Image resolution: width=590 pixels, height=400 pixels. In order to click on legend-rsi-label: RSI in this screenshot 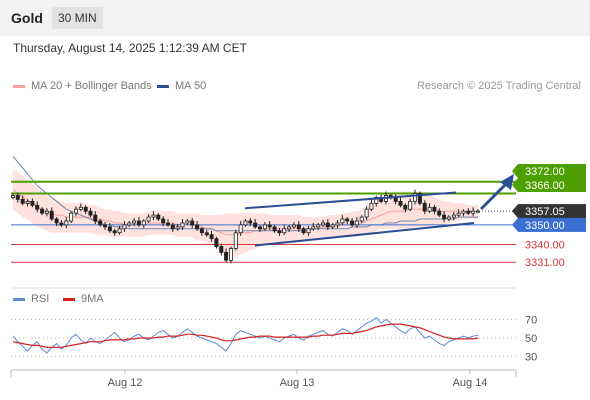, I will do `click(40, 299)`.